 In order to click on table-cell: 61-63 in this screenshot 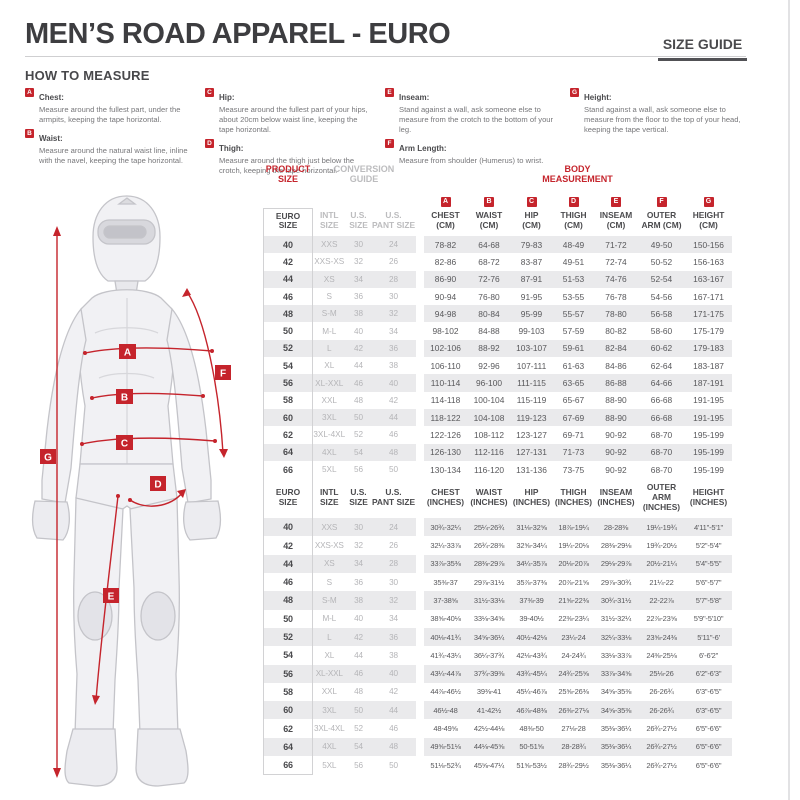, I will do `click(573, 365)`.